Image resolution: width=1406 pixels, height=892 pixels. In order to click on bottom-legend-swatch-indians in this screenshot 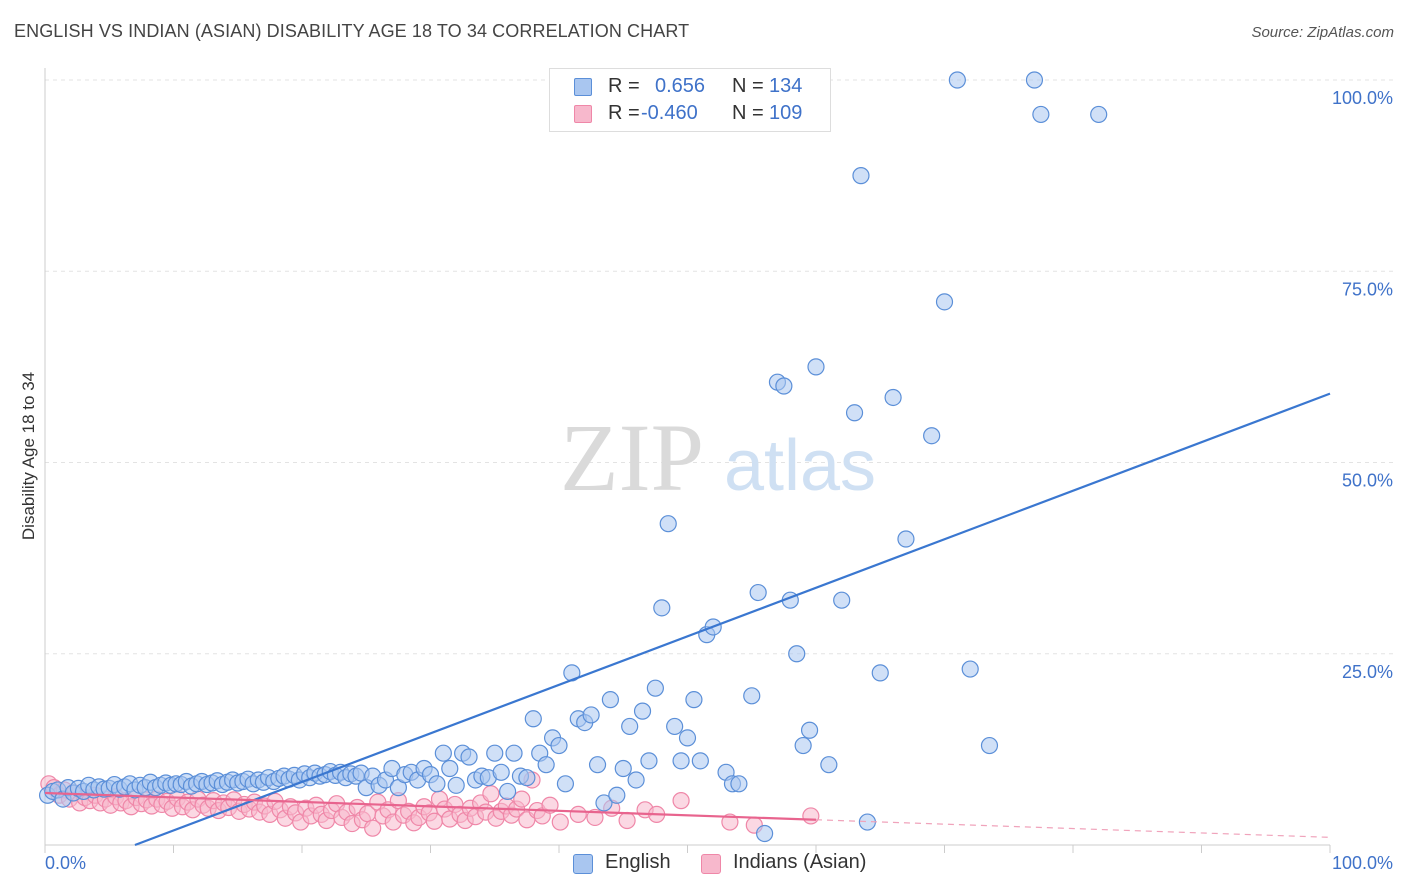, I will do `click(711, 864)`.